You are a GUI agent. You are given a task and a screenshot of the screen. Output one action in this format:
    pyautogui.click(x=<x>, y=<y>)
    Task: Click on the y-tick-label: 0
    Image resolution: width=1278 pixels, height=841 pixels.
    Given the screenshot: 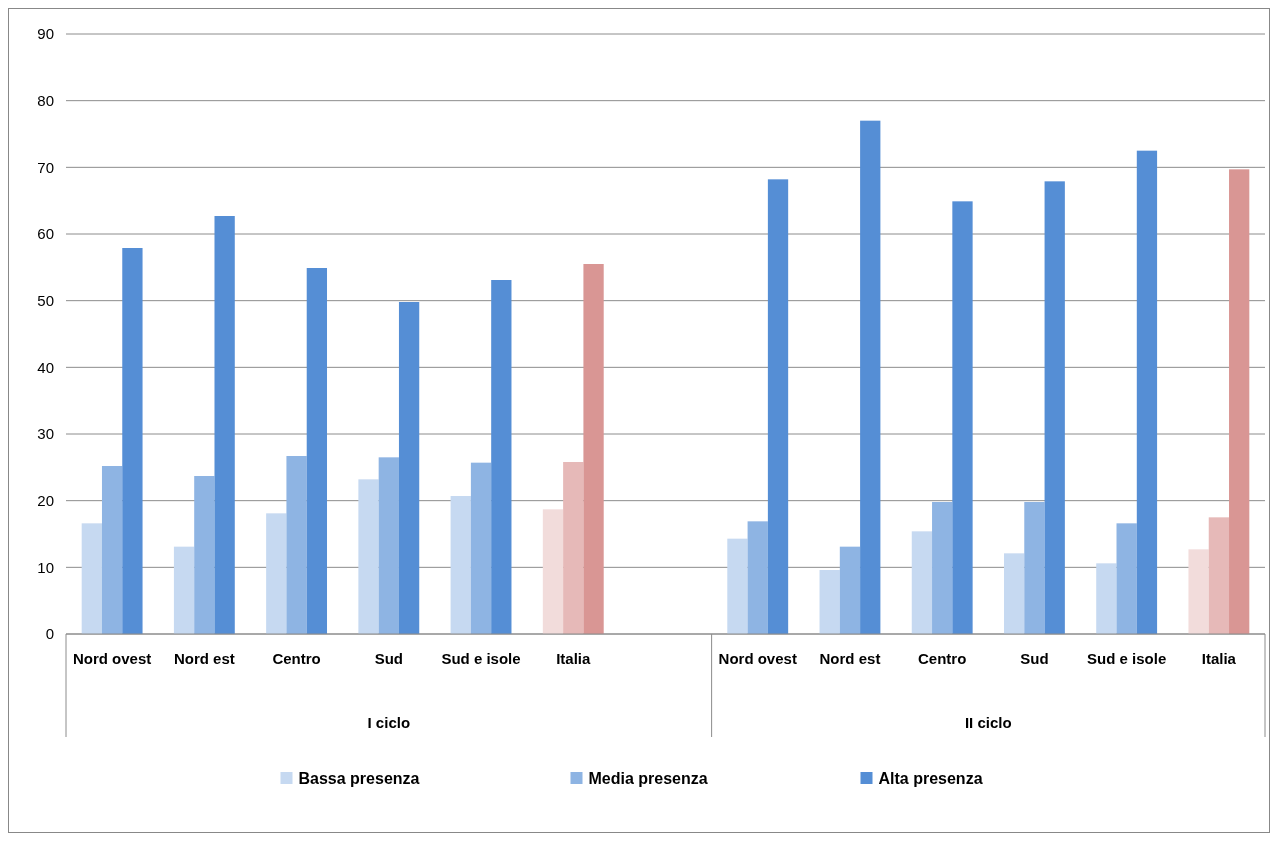 What is the action you would take?
    pyautogui.click(x=49, y=634)
    